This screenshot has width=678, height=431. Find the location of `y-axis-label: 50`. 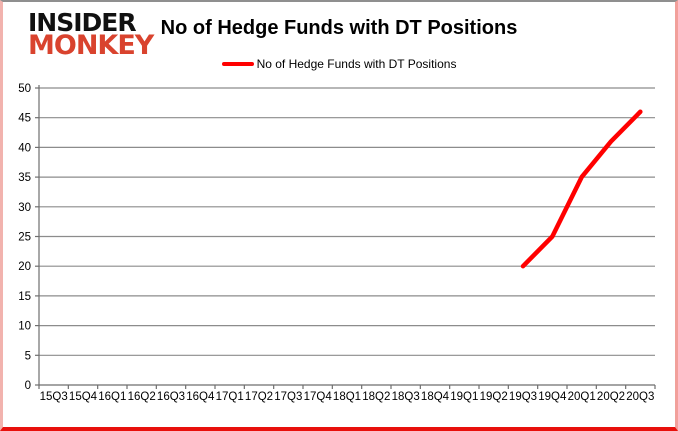

y-axis-label: 50 is located at coordinates (24, 89).